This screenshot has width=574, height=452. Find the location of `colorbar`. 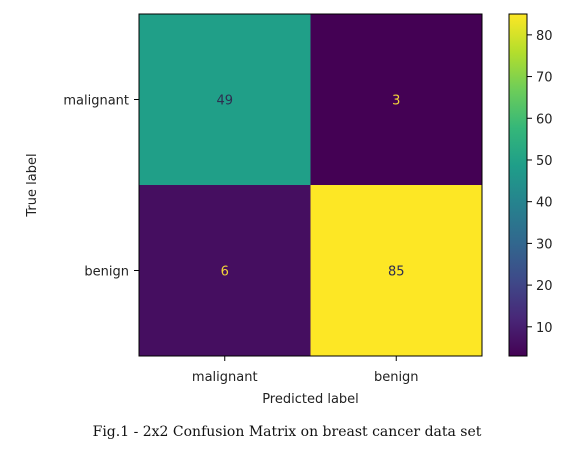

colorbar is located at coordinates (518, 185).